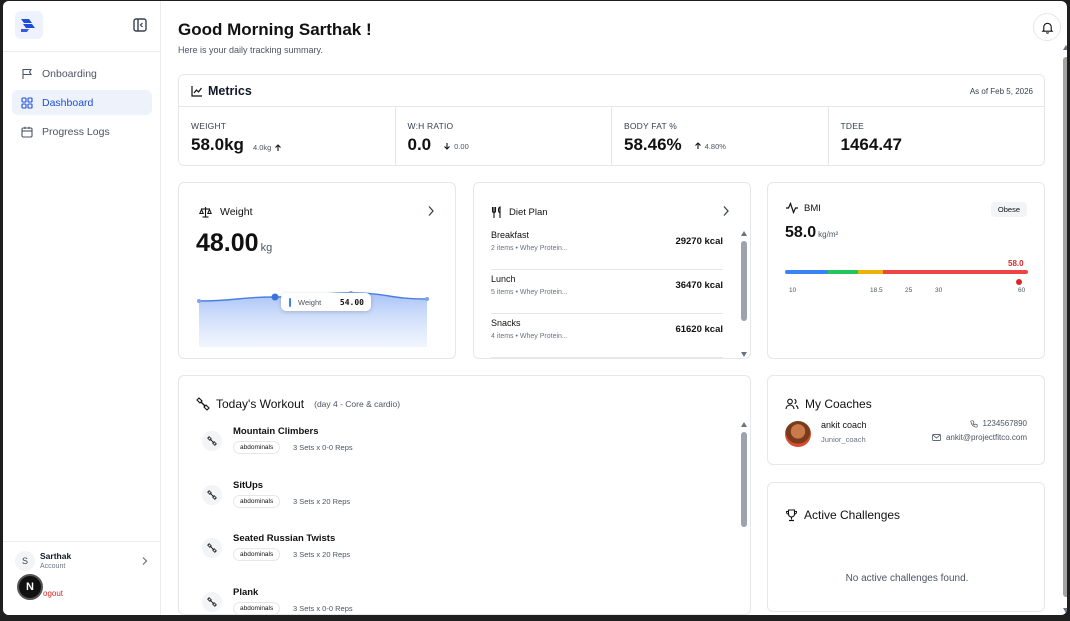 Image resolution: width=1070 pixels, height=621 pixels. What do you see at coordinates (250, 50) in the screenshot?
I see `page-subtitle: Here is your daily tracking summary.` at bounding box center [250, 50].